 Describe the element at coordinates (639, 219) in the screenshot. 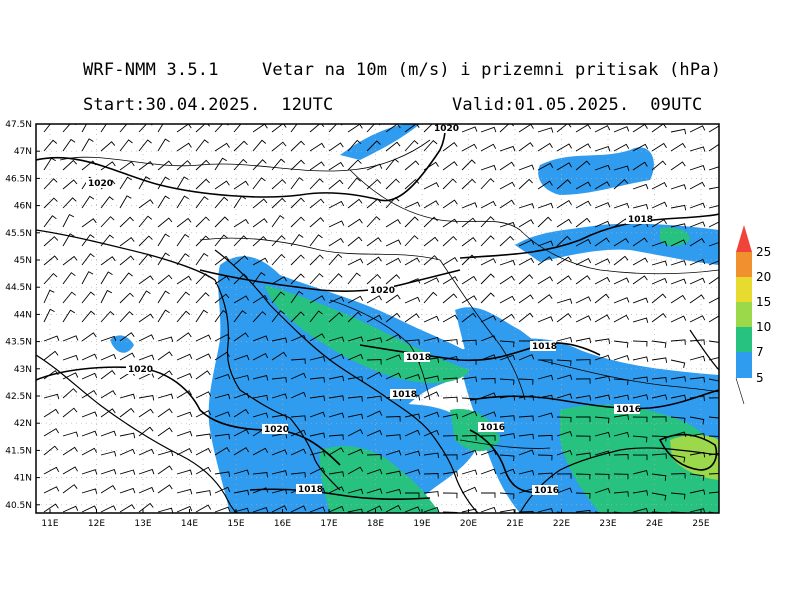

I see `isobar-label-1018-a: 1018` at that location.